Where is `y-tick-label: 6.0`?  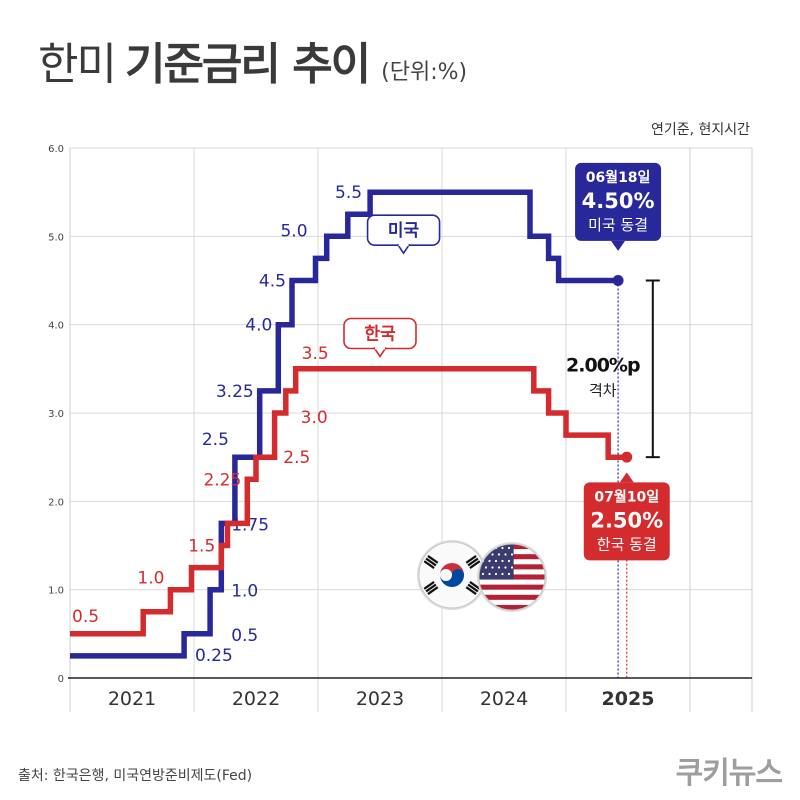 y-tick-label: 6.0 is located at coordinates (56, 149).